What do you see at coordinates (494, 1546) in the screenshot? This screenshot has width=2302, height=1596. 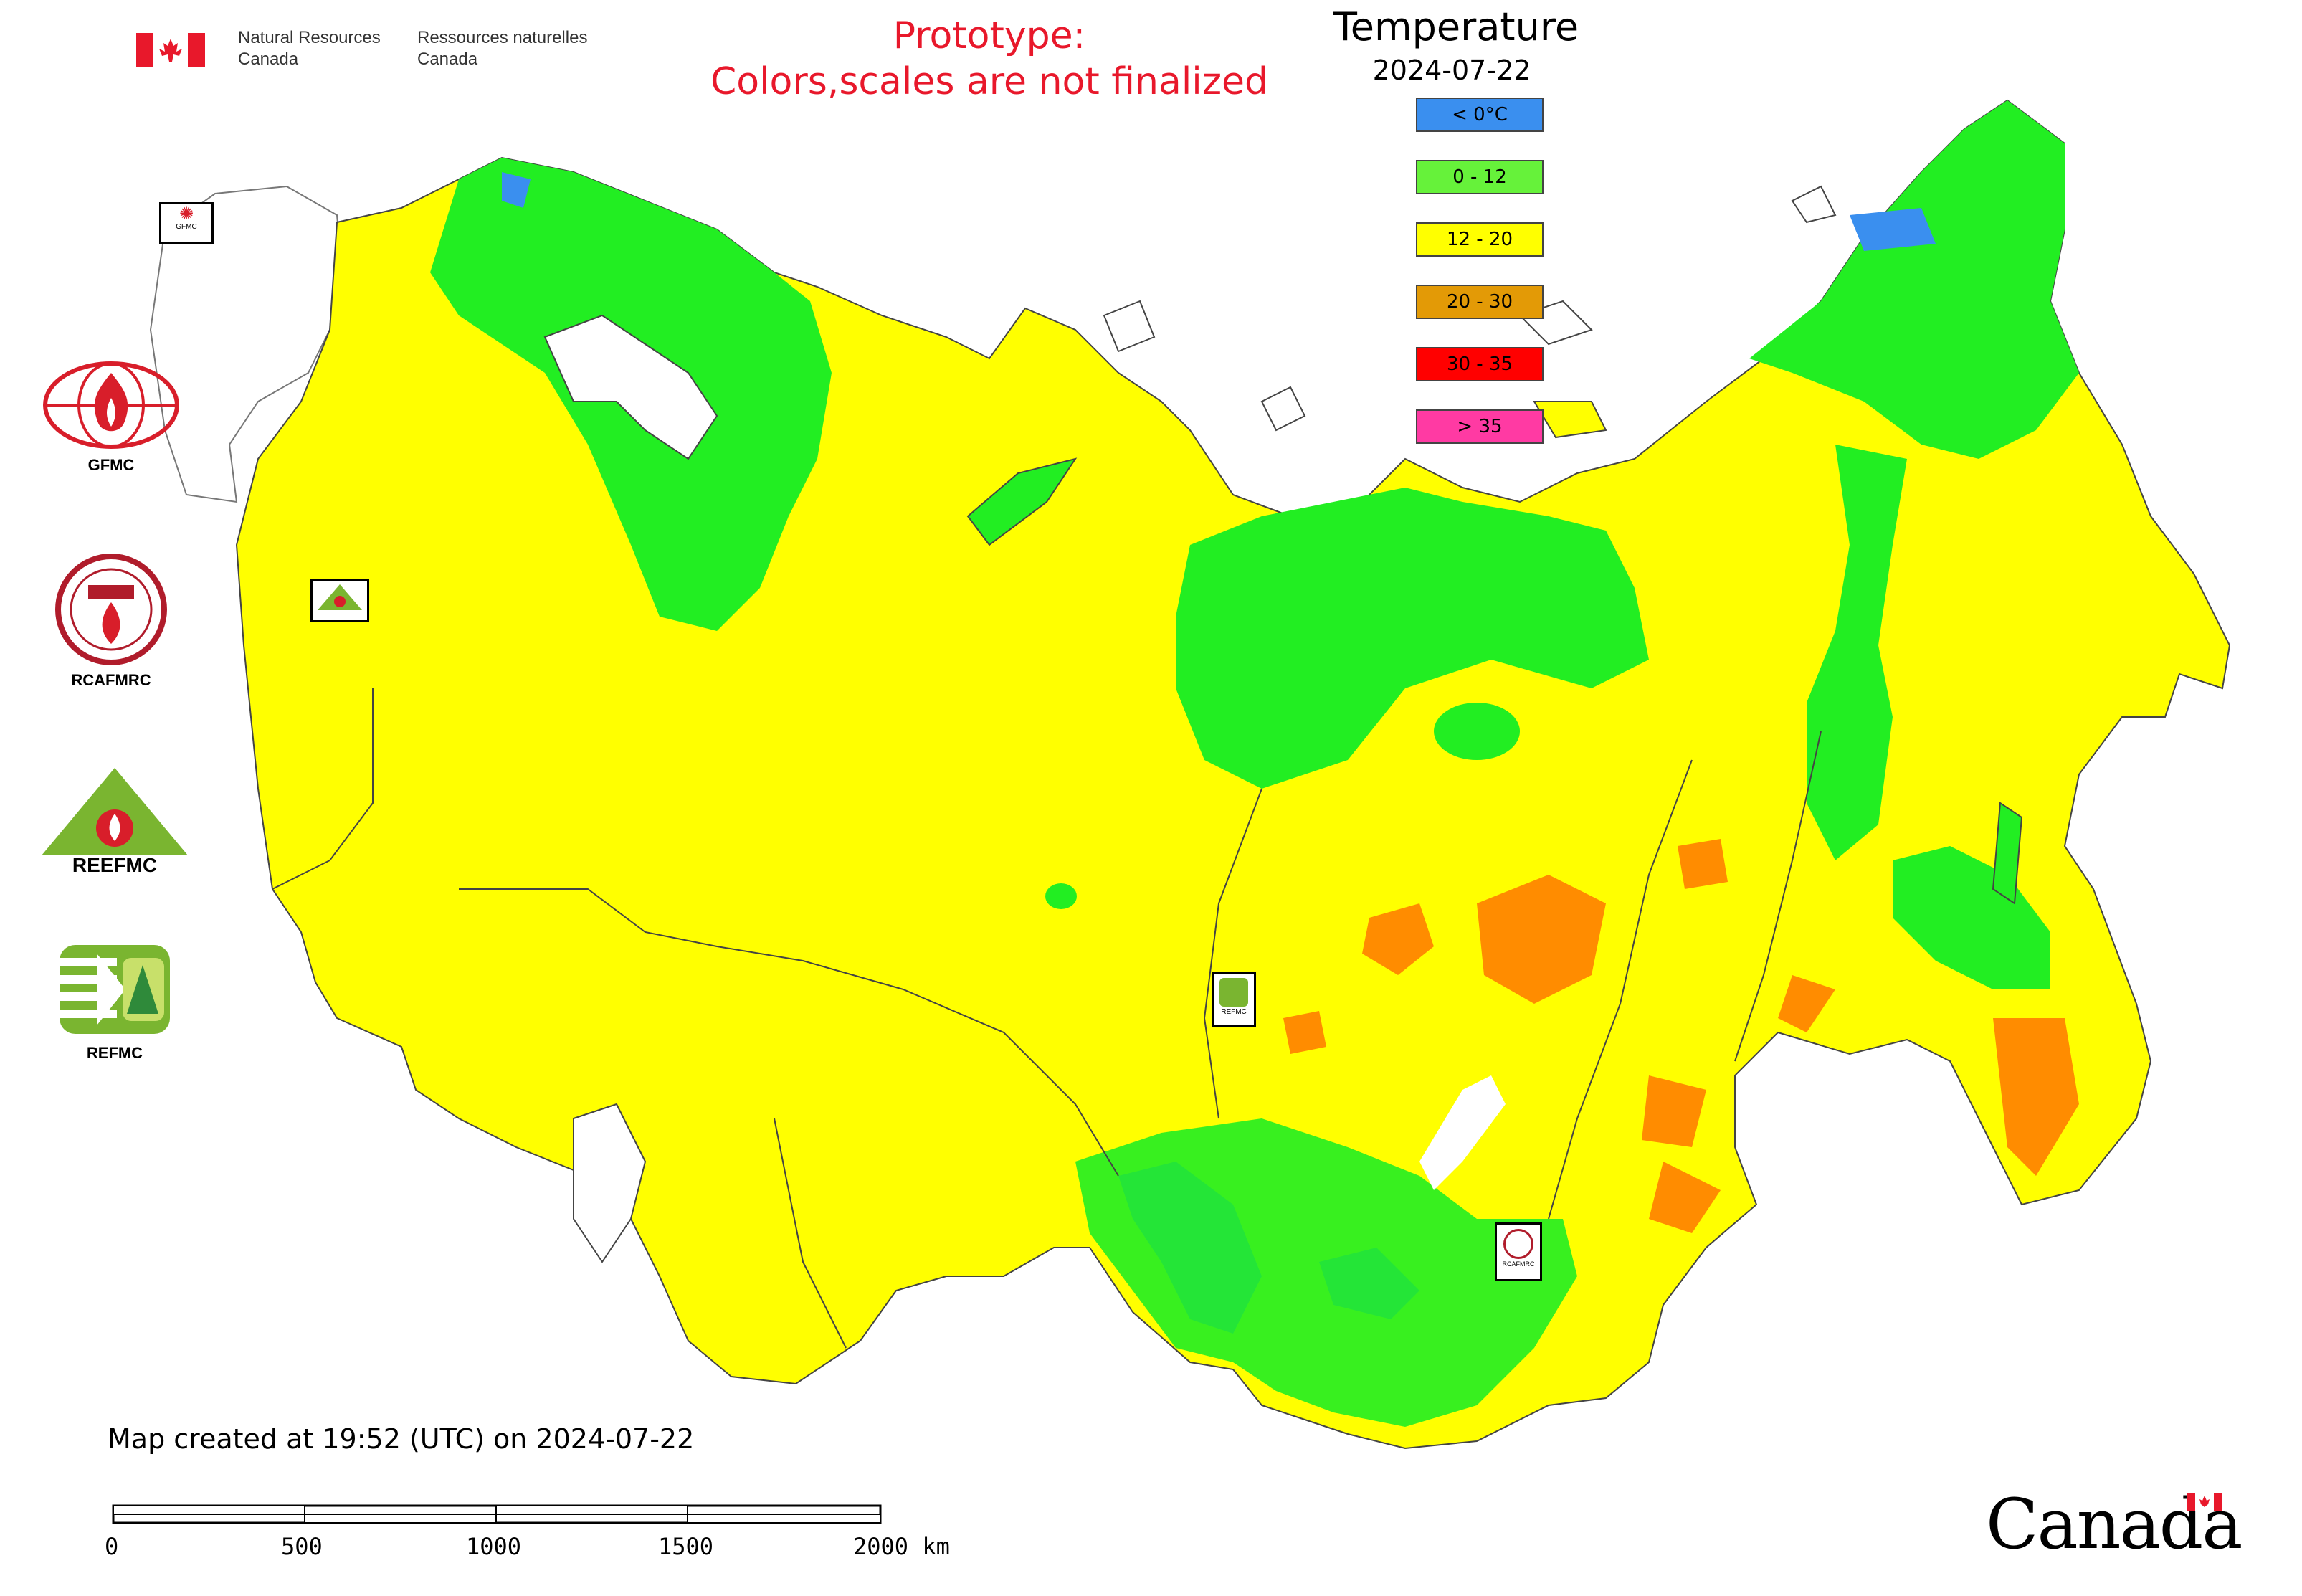 I see `scale-label-1000: 1000` at bounding box center [494, 1546].